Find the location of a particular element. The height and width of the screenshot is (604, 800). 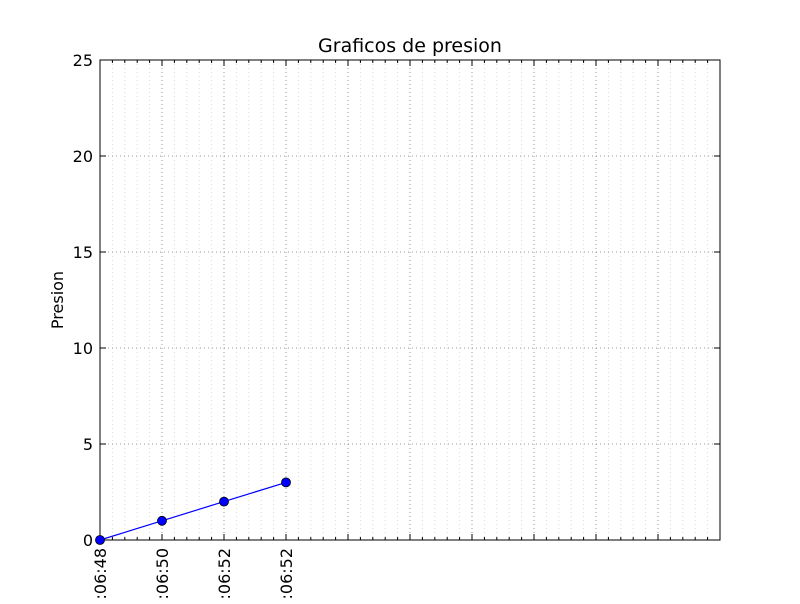

chart-title: Graficos de presion is located at coordinates (410, 46).